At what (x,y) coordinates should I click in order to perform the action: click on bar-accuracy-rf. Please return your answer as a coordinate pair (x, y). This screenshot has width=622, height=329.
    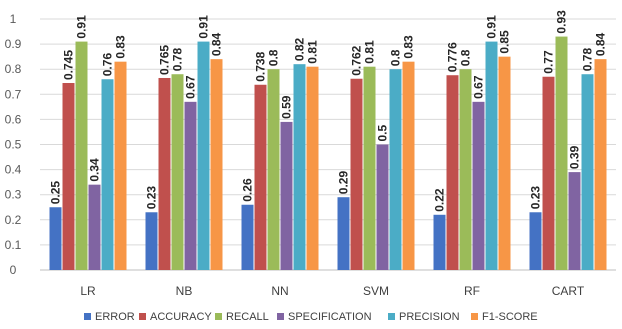
    Looking at the image, I should click on (452, 172).